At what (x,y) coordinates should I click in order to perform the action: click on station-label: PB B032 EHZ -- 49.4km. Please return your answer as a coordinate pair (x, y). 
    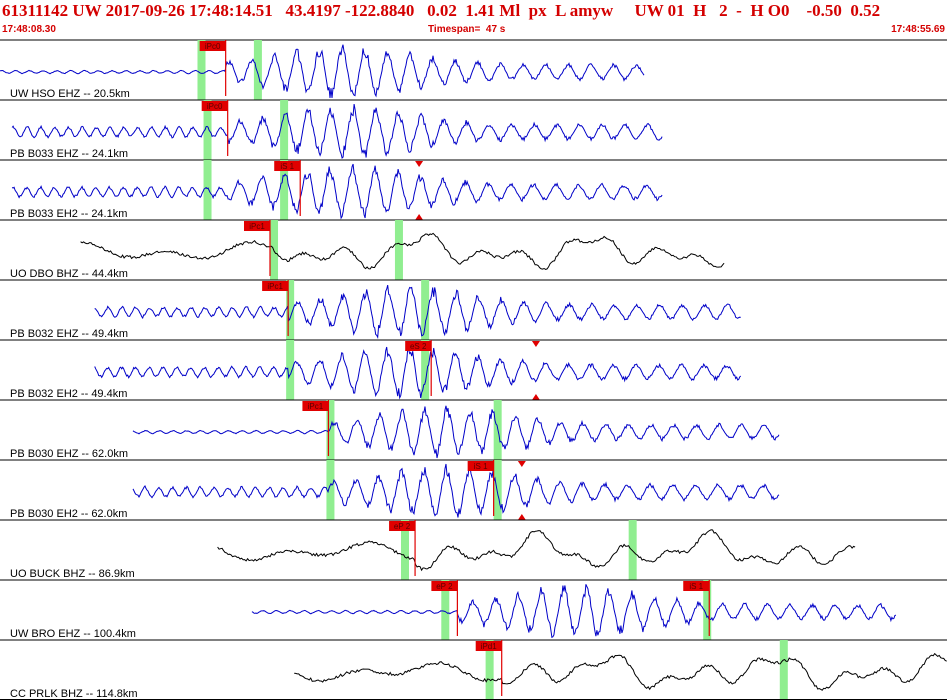
    Looking at the image, I should click on (69, 334).